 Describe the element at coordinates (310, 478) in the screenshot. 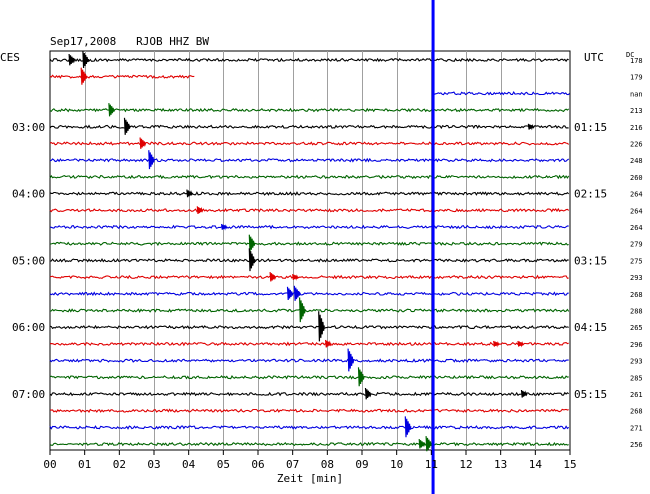

I see `x-axis-label: Zeit [min]` at that location.